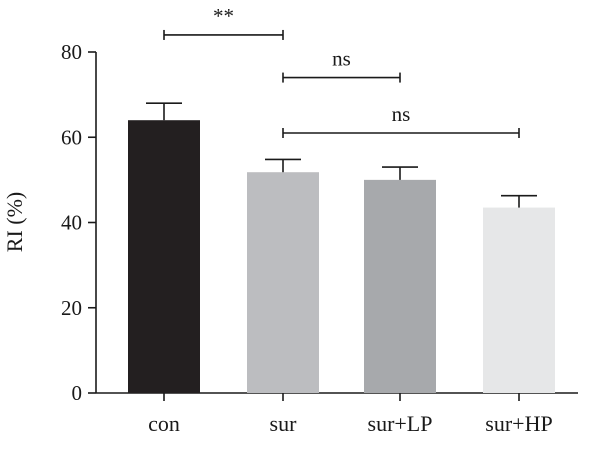  What do you see at coordinates (71, 52) in the screenshot?
I see `y-tick-label: 80` at bounding box center [71, 52].